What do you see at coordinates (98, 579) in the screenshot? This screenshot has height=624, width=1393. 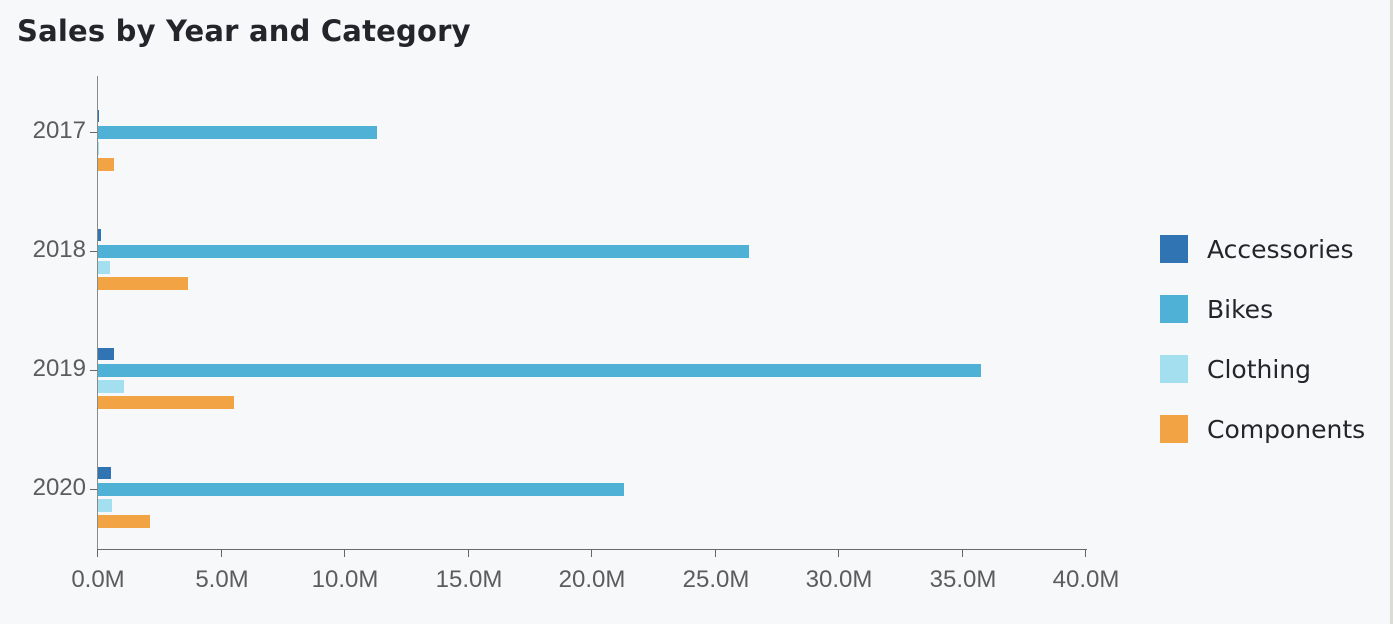 I see `x-tick-label: 0.0M` at bounding box center [98, 579].